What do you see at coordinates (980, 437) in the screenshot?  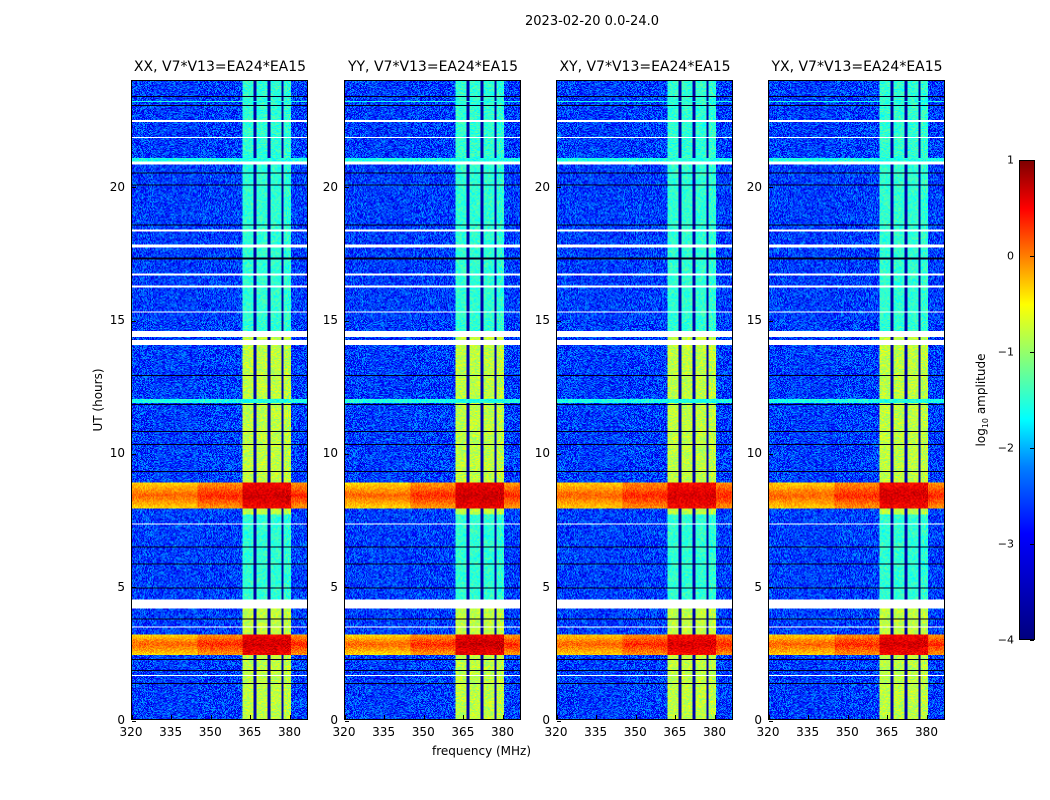 I see `colorbar-label-log: log` at bounding box center [980, 437].